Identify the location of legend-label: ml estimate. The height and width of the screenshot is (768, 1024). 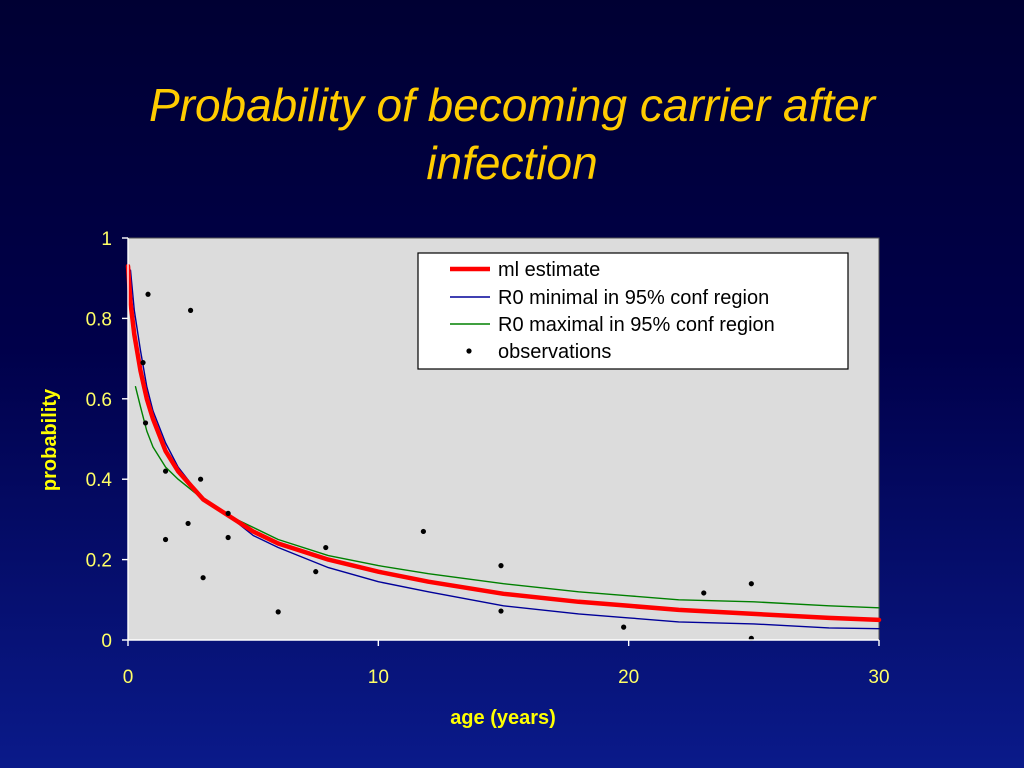
(549, 270).